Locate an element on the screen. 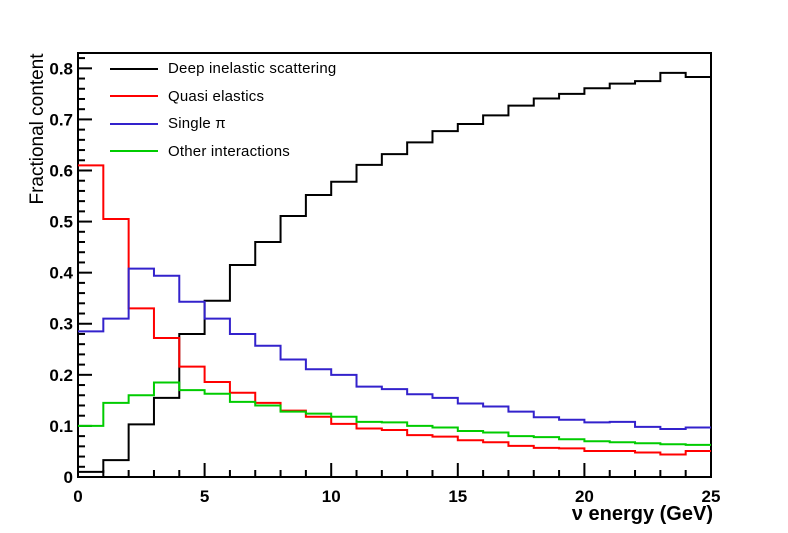 This screenshot has width=788, height=533. legend-item-deep-inelastic-scattering: Deep inelastic scattering is located at coordinates (223, 69).